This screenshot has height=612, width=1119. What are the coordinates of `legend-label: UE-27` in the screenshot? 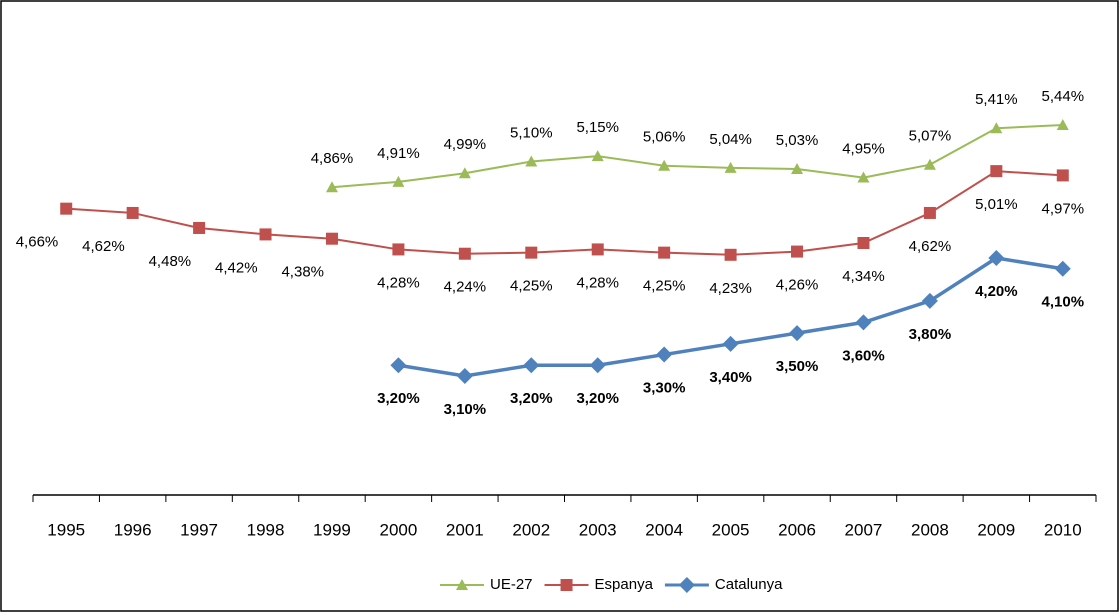 It's located at (511, 584).